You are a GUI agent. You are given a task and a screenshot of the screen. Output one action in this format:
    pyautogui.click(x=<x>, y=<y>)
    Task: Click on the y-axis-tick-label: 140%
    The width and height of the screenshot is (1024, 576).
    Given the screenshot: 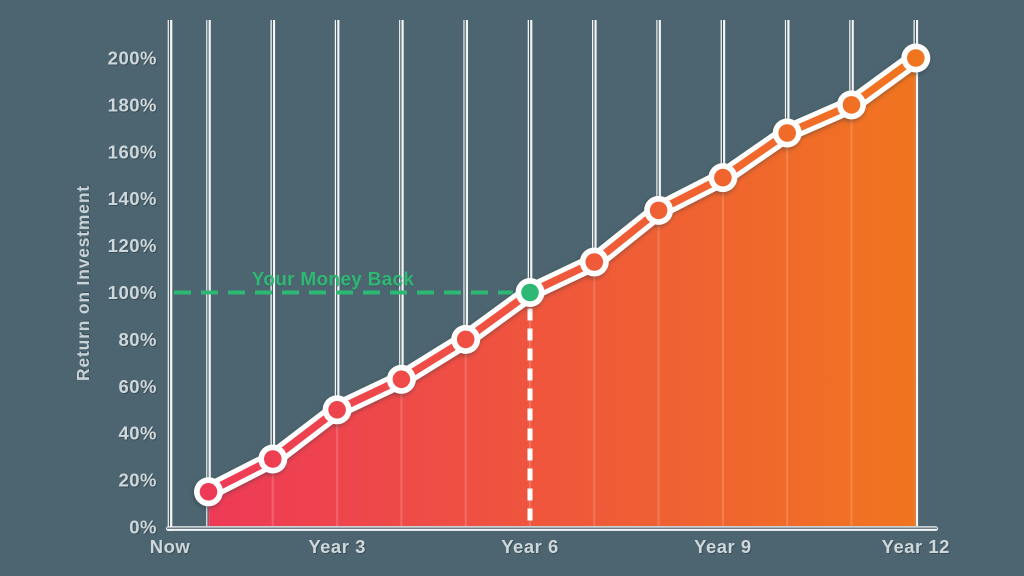 What is the action you would take?
    pyautogui.click(x=132, y=198)
    